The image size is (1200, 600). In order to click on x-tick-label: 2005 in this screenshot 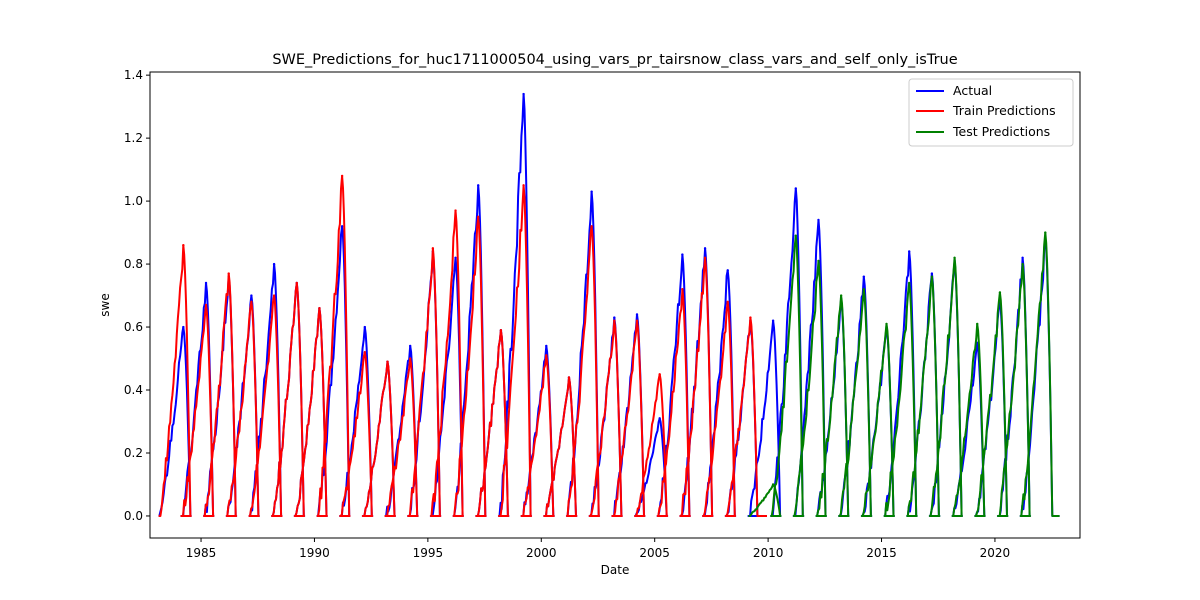, I will do `click(654, 553)`.